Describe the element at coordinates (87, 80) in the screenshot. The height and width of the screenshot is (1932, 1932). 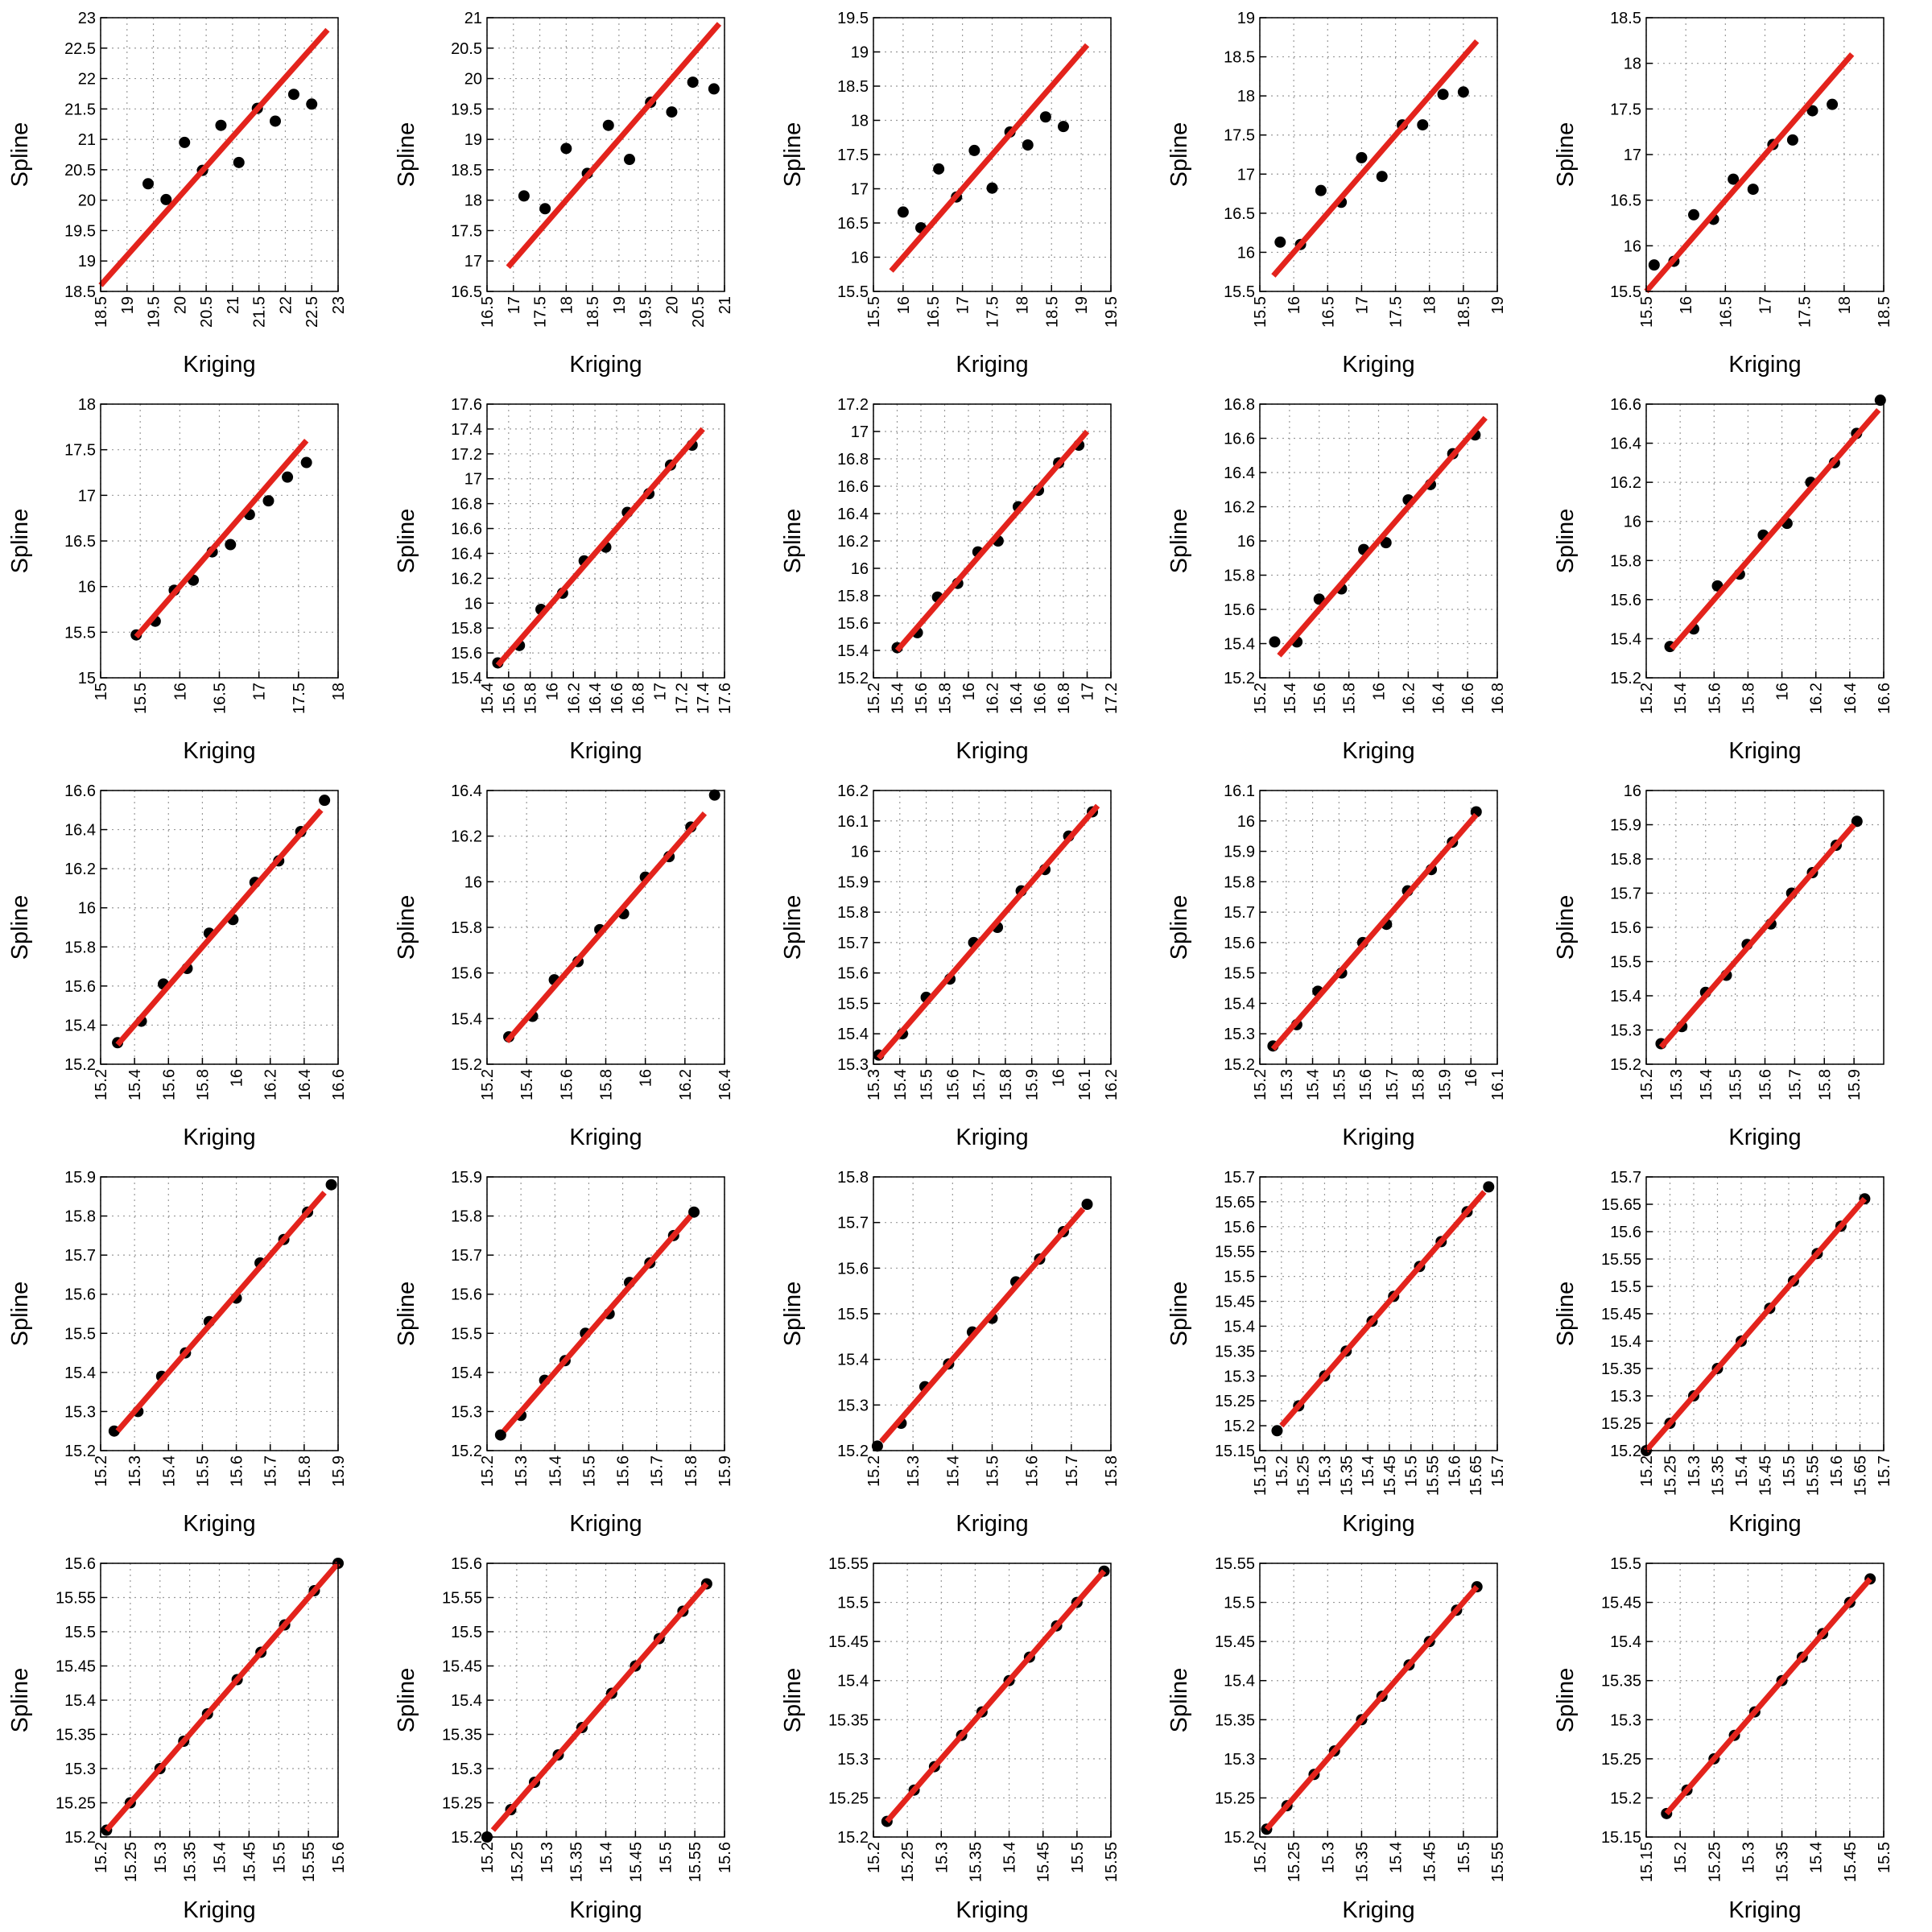
I see `y-tick-label: 22` at that location.